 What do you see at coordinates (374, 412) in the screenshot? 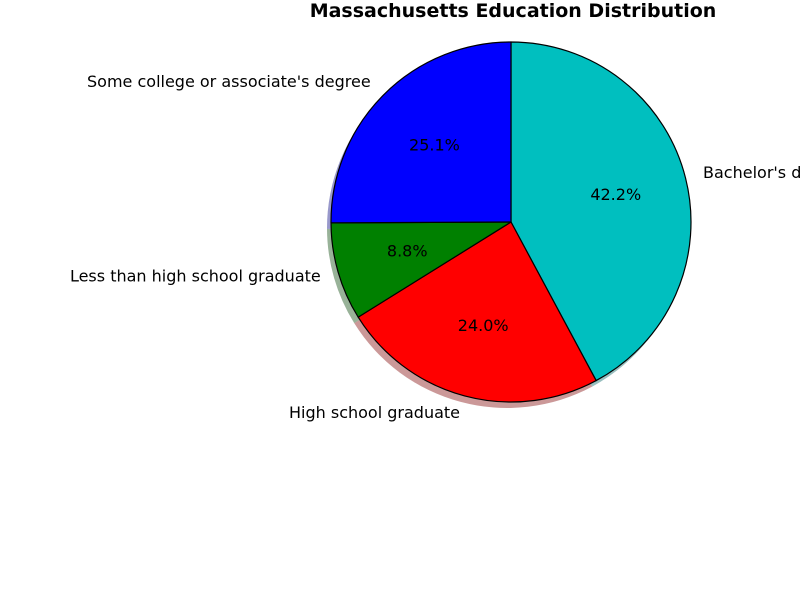
I see `slice-label-high-school-graduate: High school graduate` at bounding box center [374, 412].